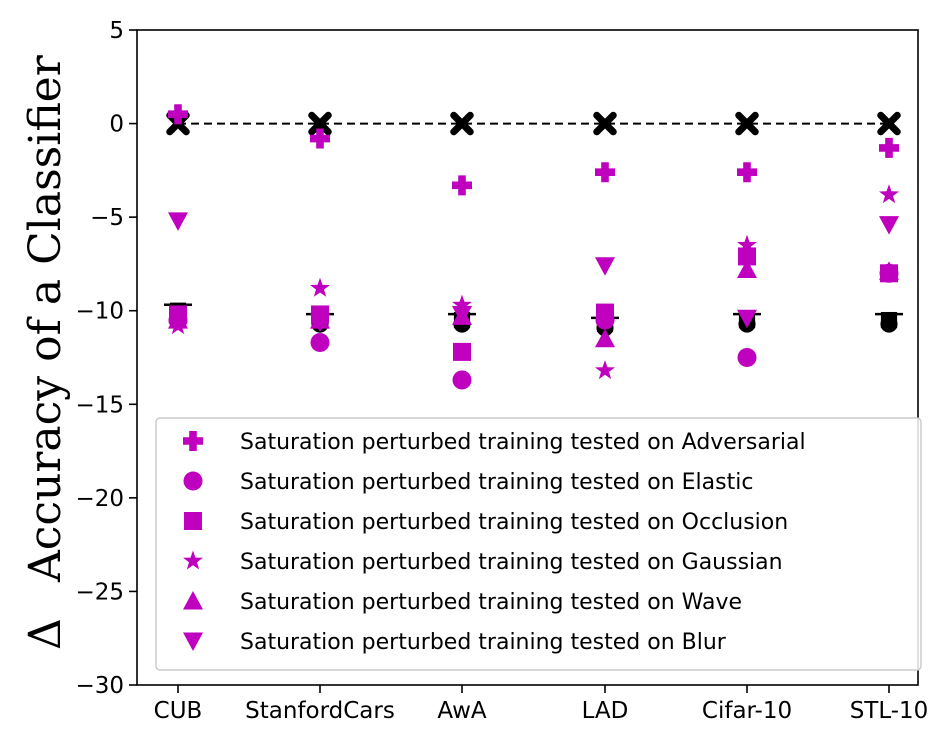 The image size is (952, 738). What do you see at coordinates (99, 405) in the screenshot?
I see `y-tick-label: −15` at bounding box center [99, 405].